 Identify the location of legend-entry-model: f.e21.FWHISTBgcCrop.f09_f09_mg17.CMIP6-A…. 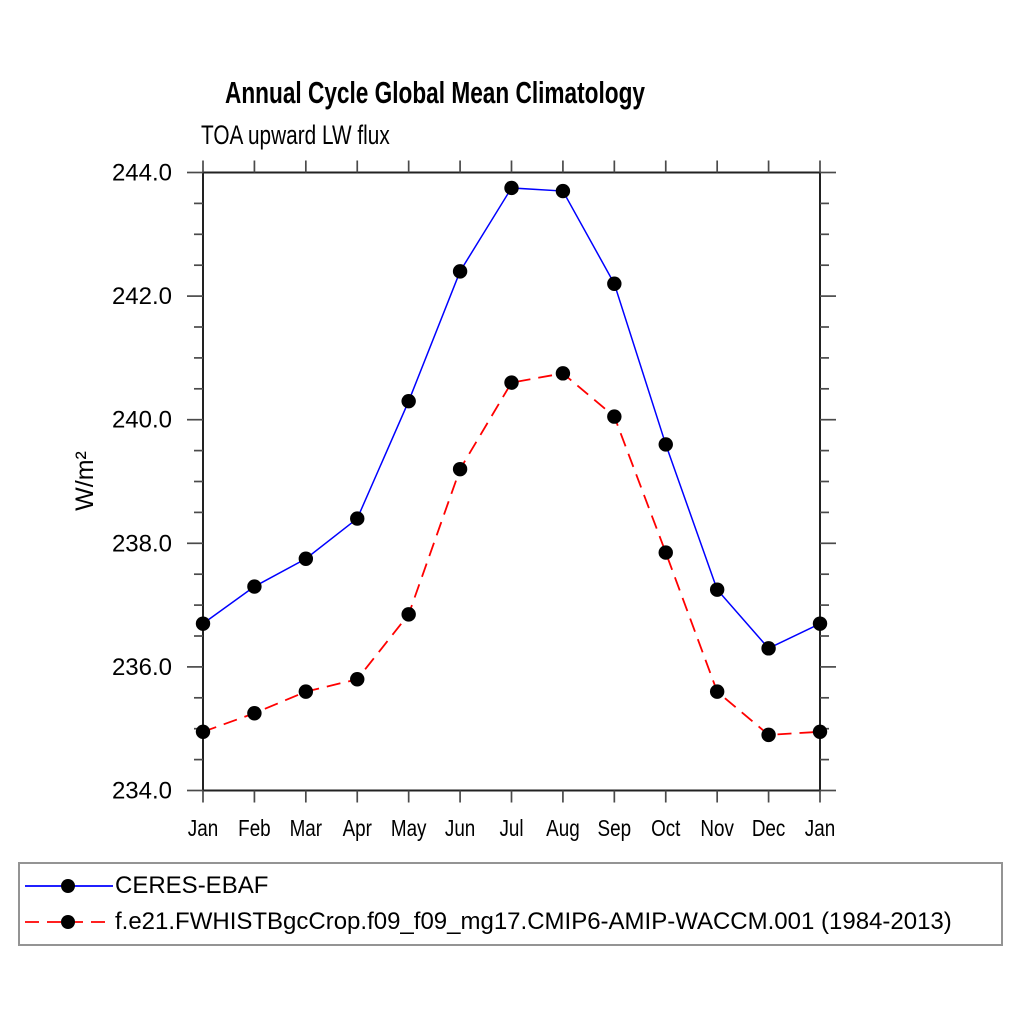
(513, 922).